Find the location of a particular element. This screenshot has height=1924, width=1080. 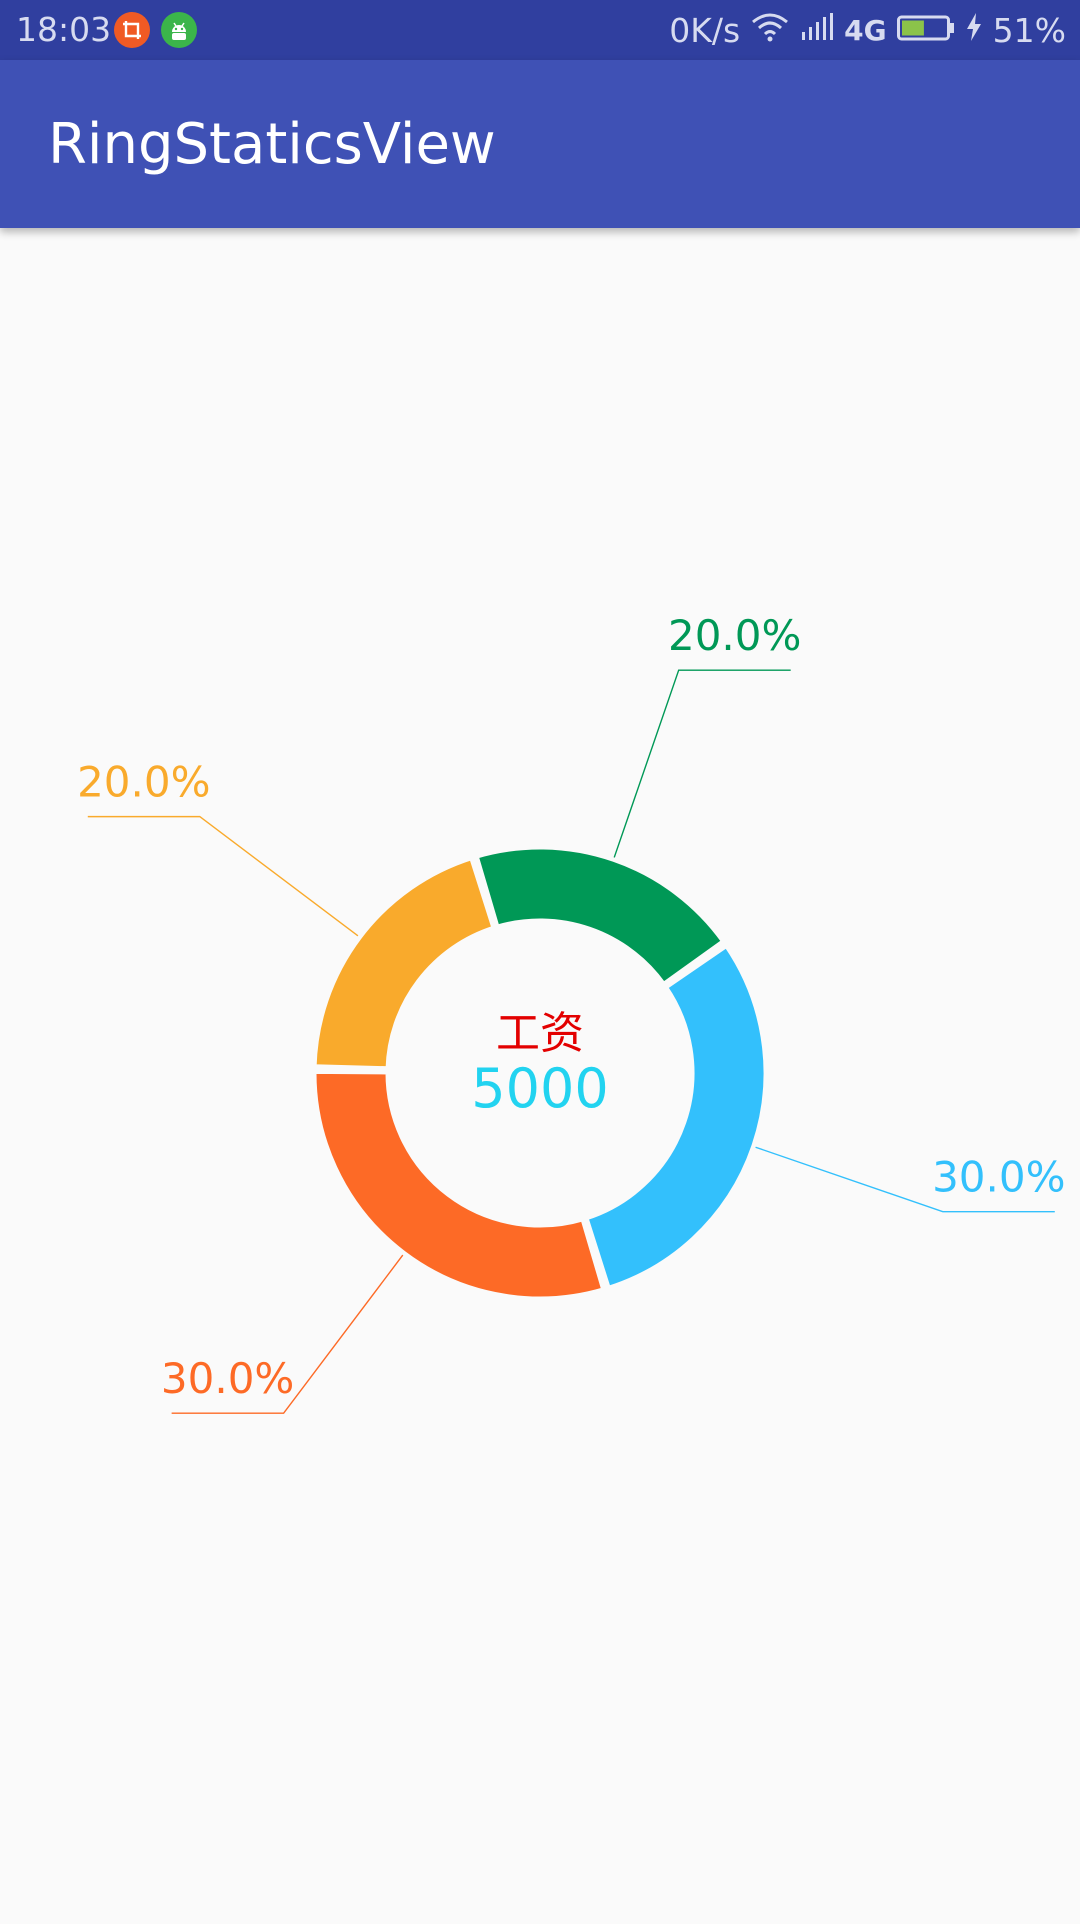

status-time: 18:03 is located at coordinates (64, 29).